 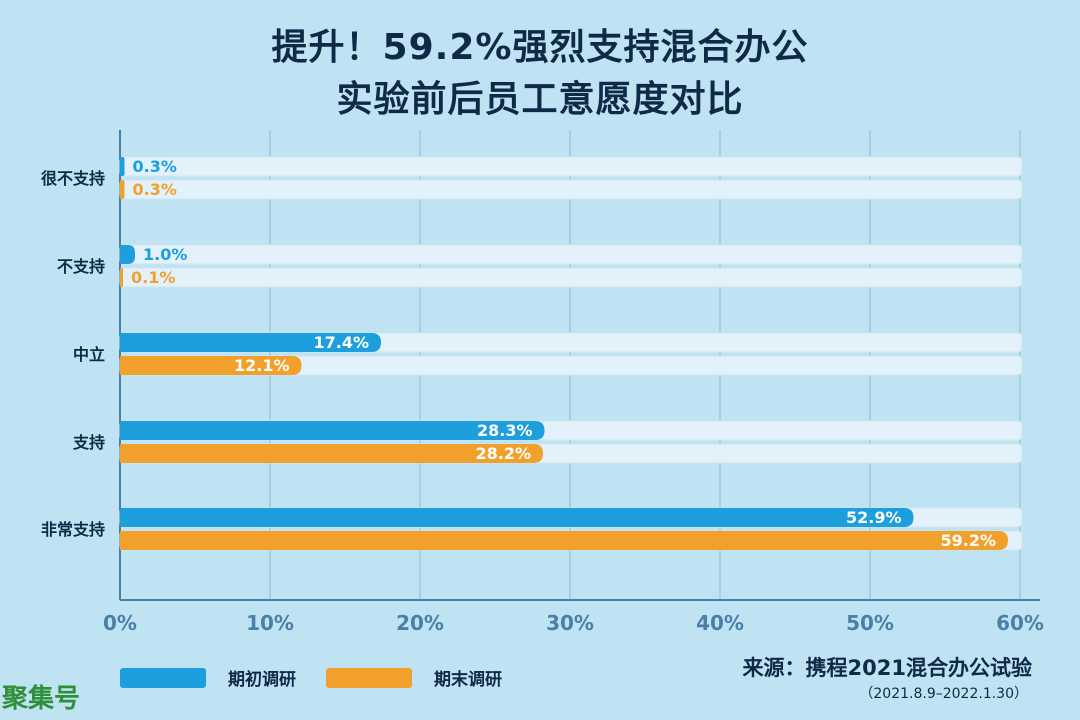 I want to click on category-label: 很不支持, so click(x=73, y=178).